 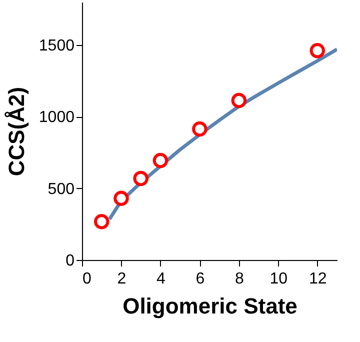 I want to click on x-tick-label: 6, so click(x=200, y=279).